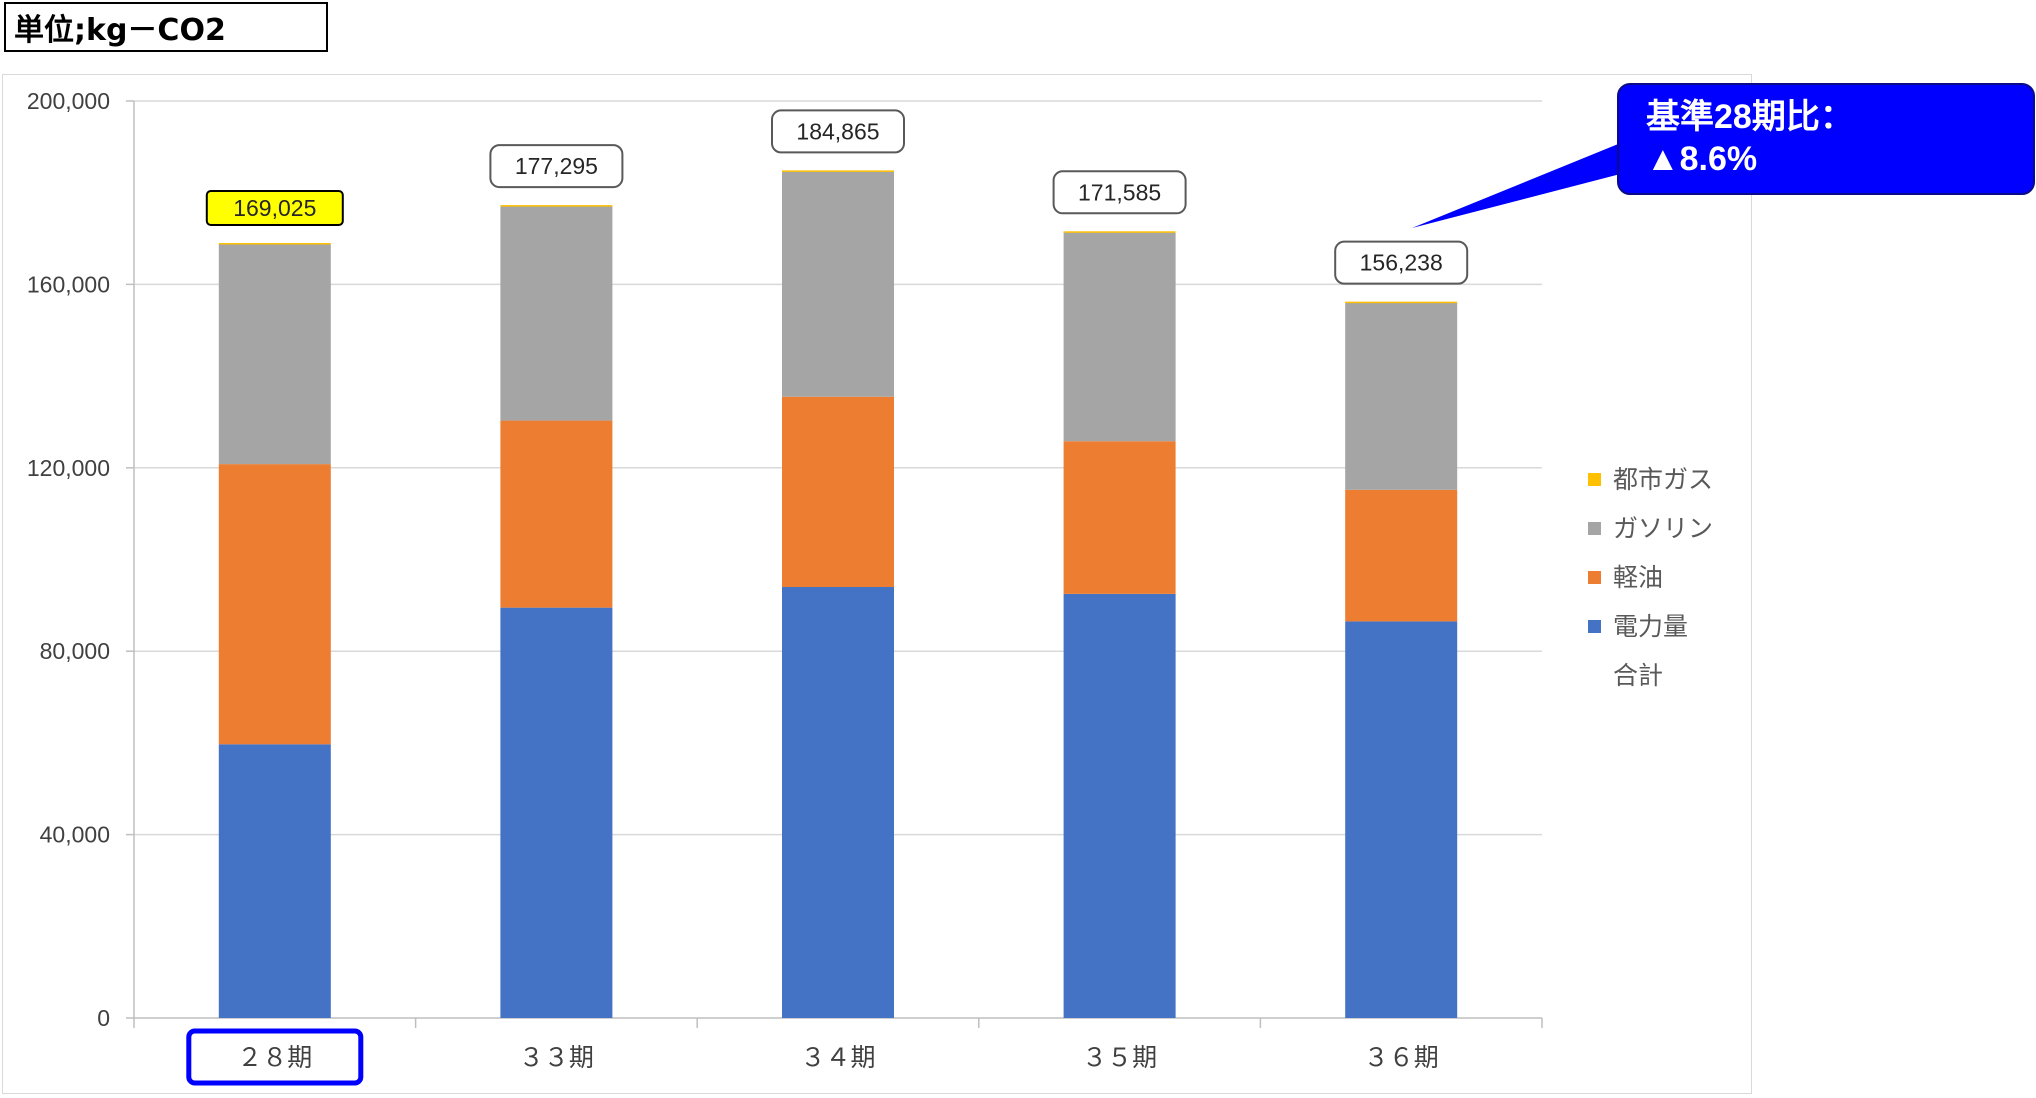 The image size is (2036, 1098). I want to click on legend-label: 都市ガス, so click(1663, 480).